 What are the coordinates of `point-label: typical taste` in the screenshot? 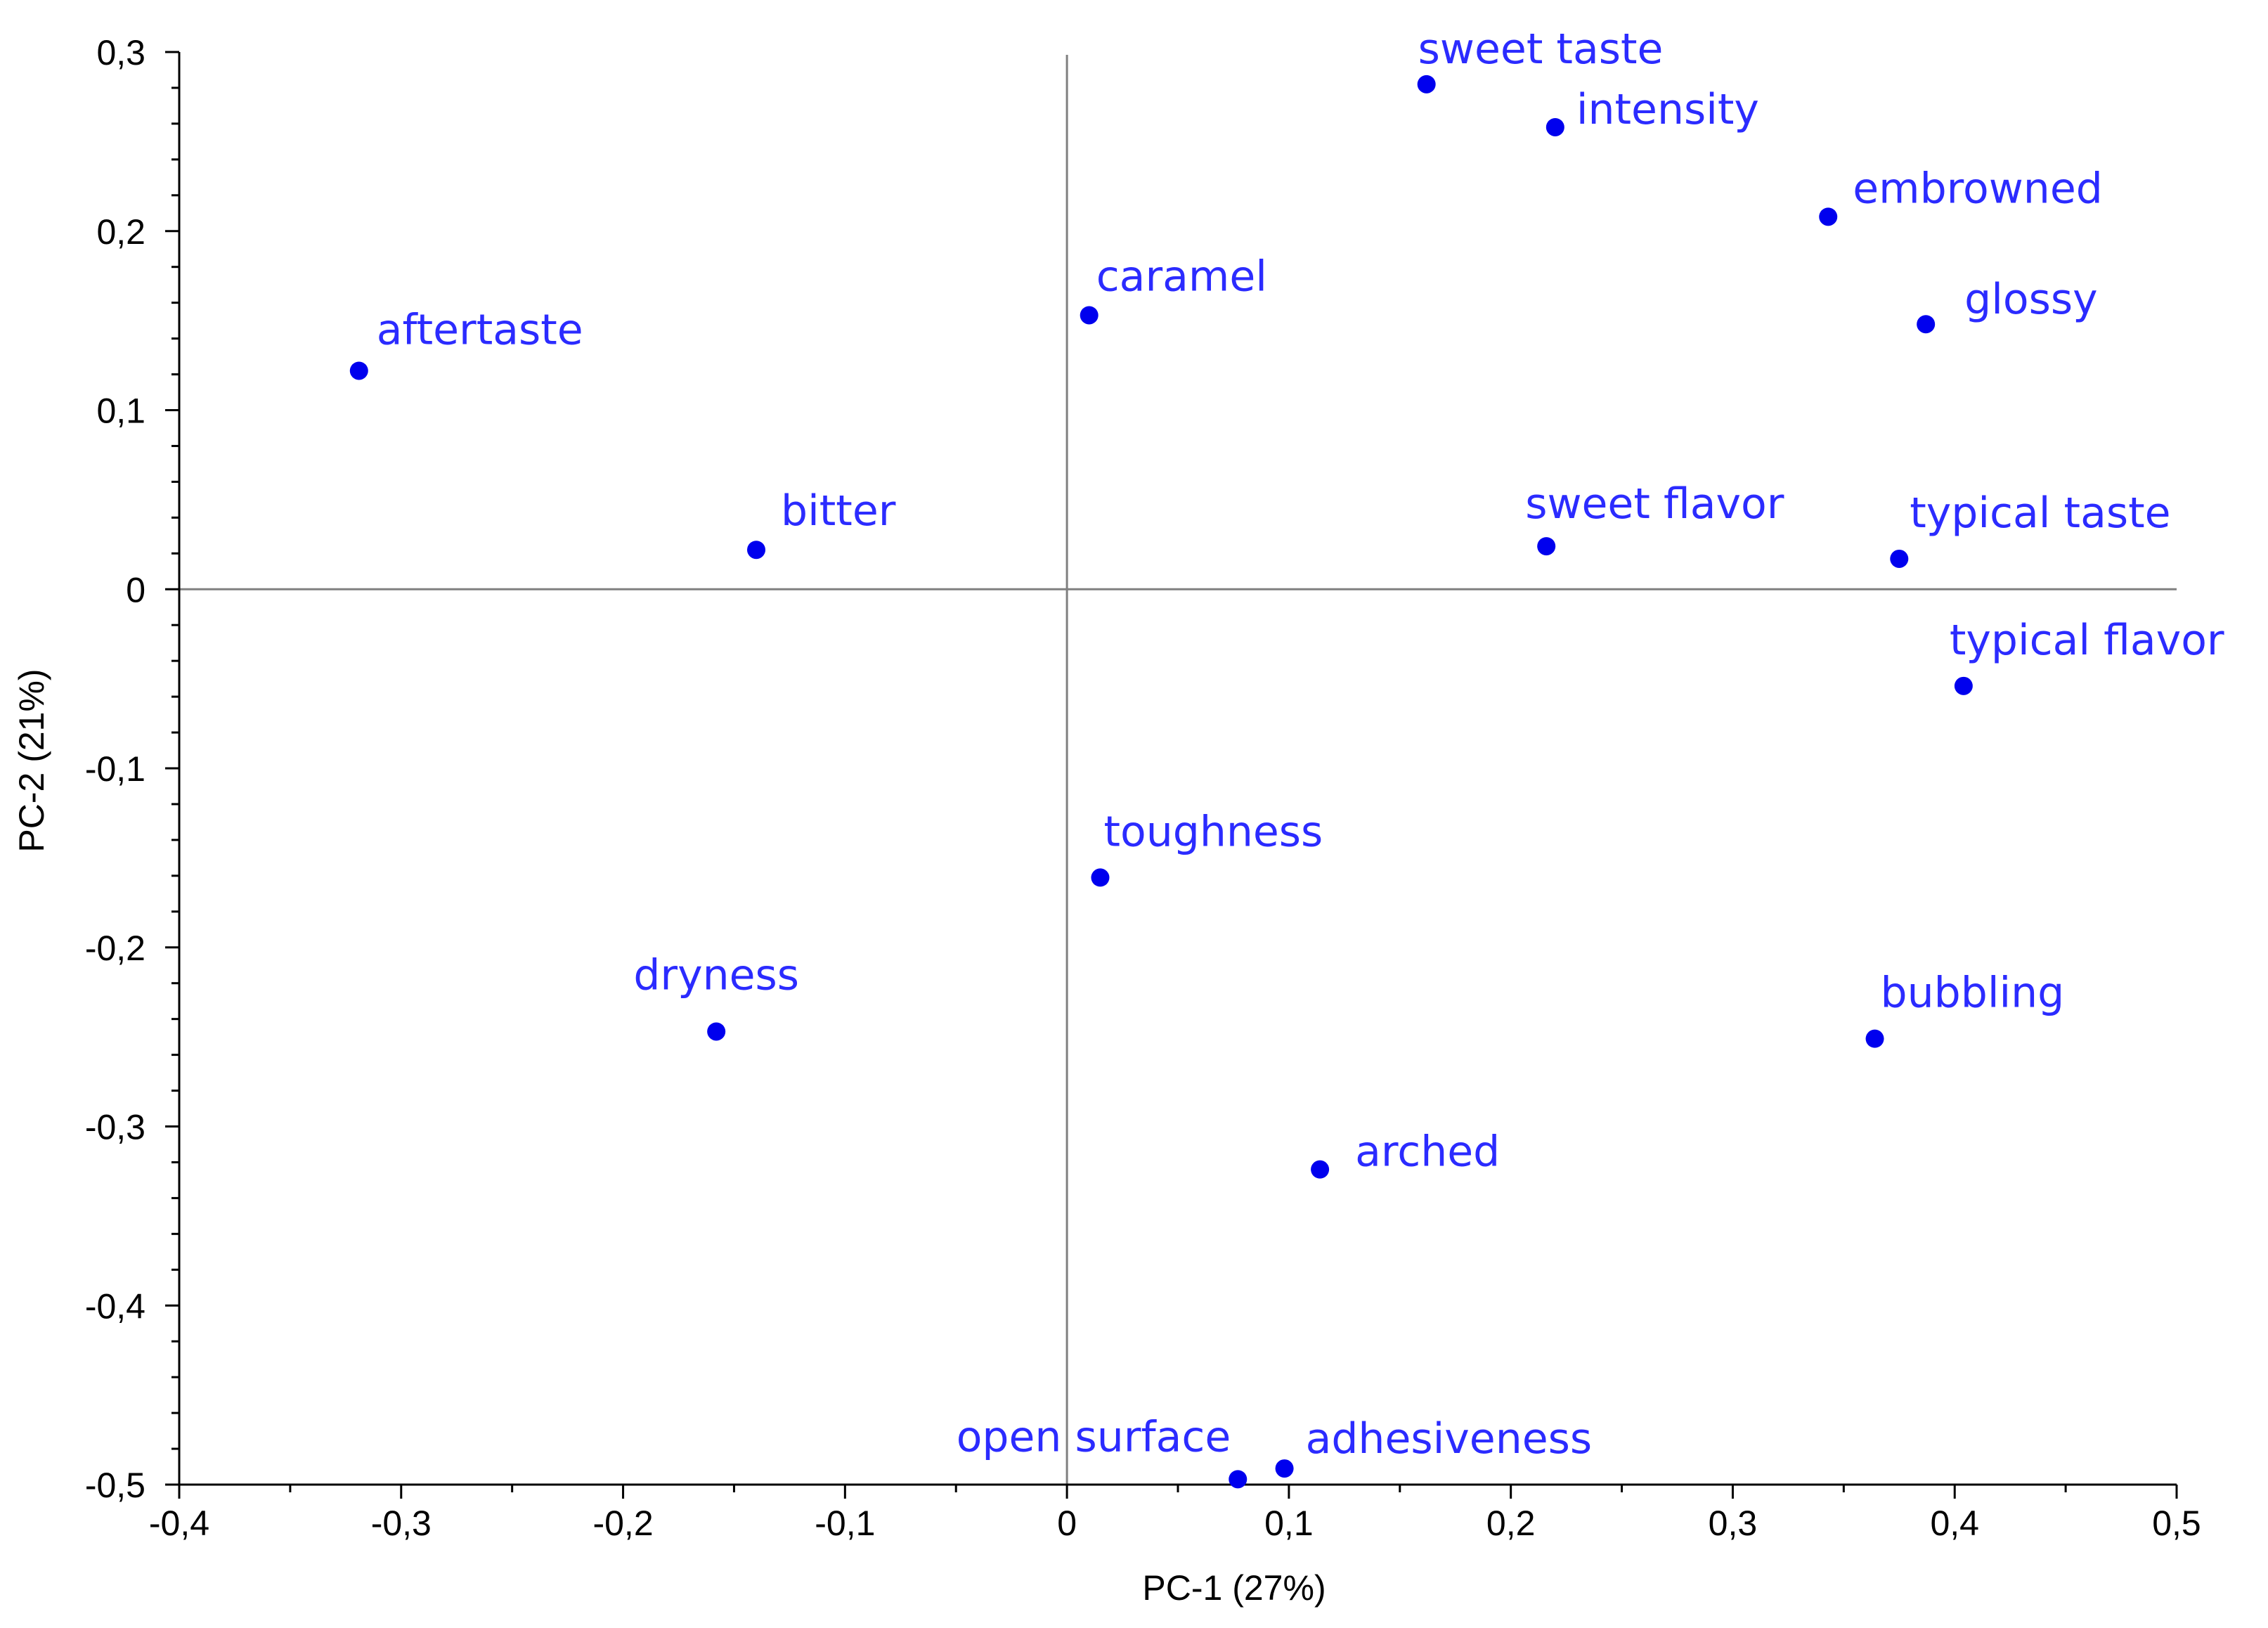 It's located at (2040, 513).